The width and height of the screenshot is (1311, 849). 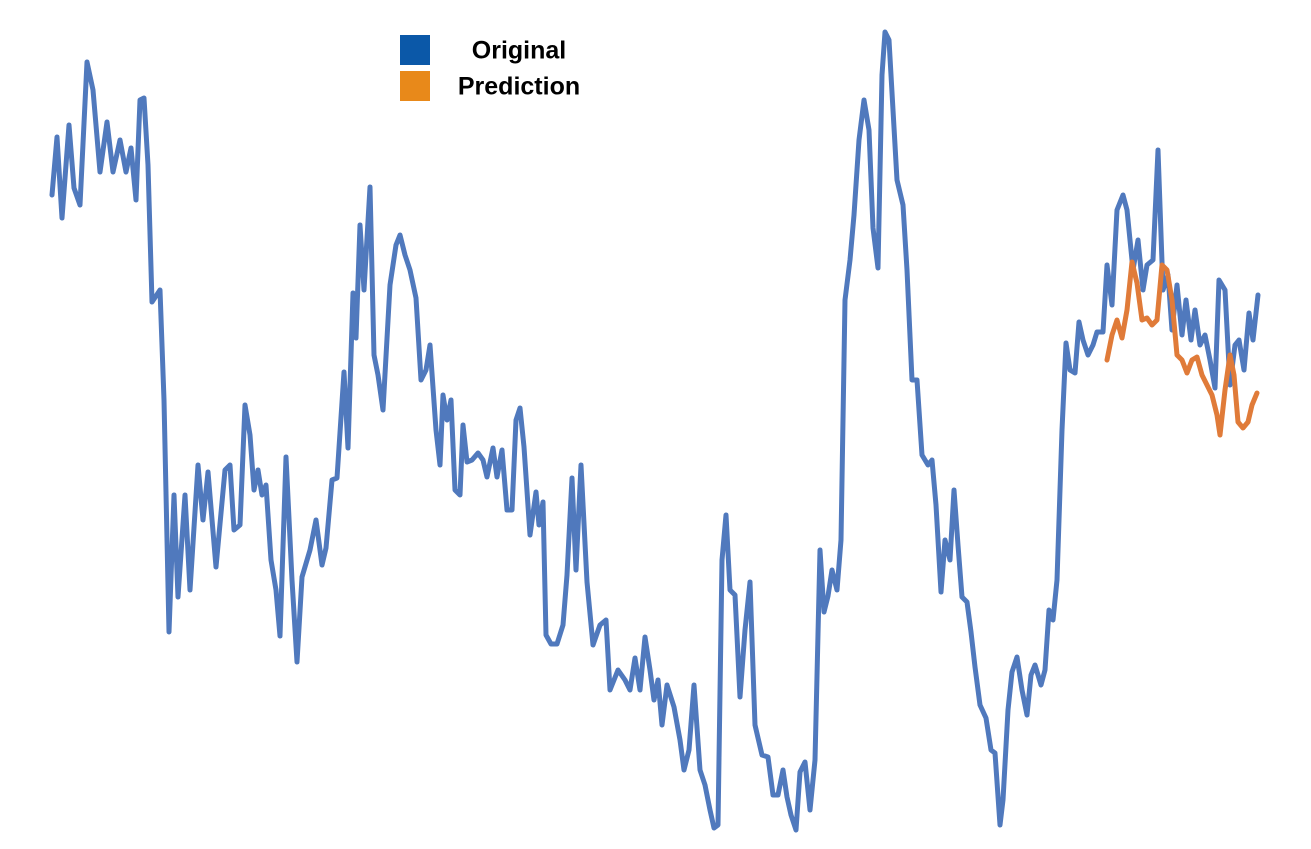 I want to click on legend-label: Original, so click(x=519, y=51).